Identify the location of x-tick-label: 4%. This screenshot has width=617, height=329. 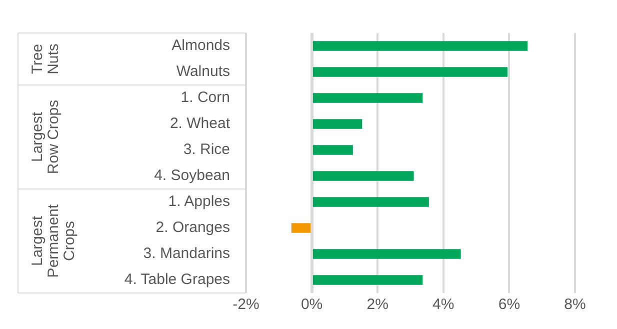
(443, 305).